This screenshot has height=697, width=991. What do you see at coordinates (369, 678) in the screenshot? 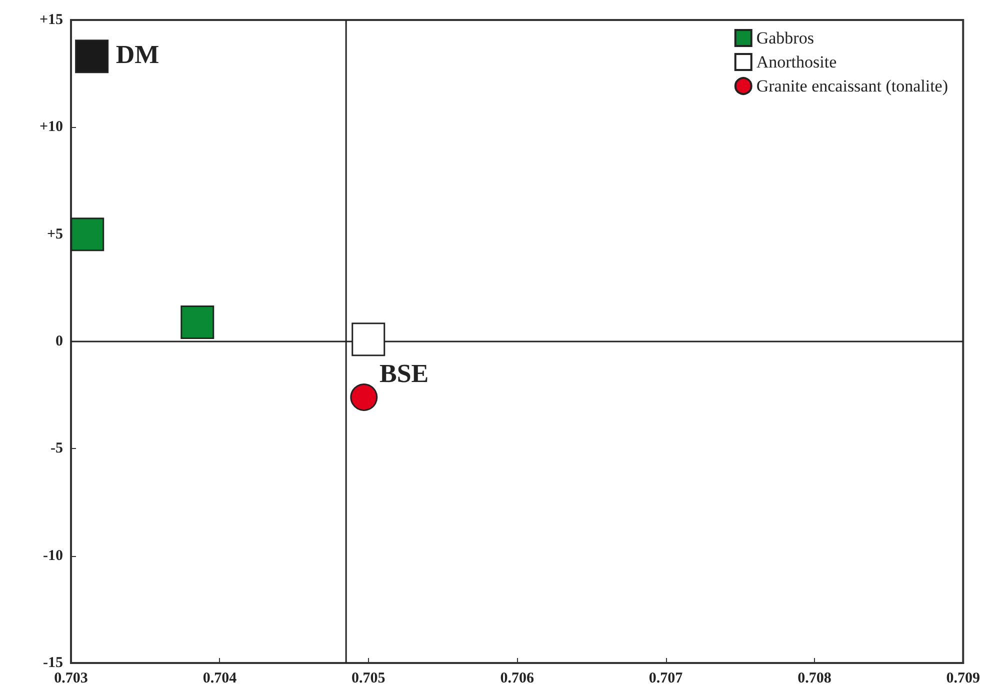
I see `x-tick-label: 0.705` at bounding box center [369, 678].